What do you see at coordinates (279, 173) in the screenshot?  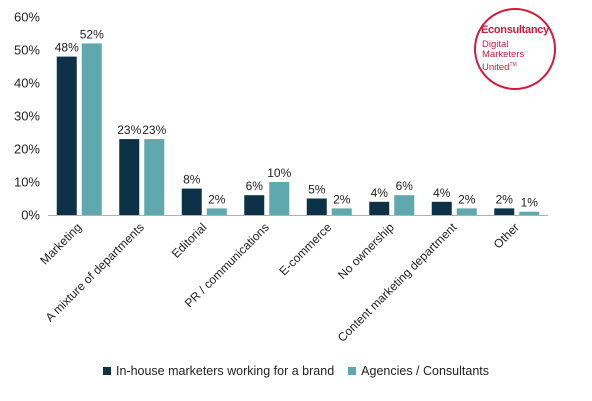 I see `data-label: 10%` at bounding box center [279, 173].